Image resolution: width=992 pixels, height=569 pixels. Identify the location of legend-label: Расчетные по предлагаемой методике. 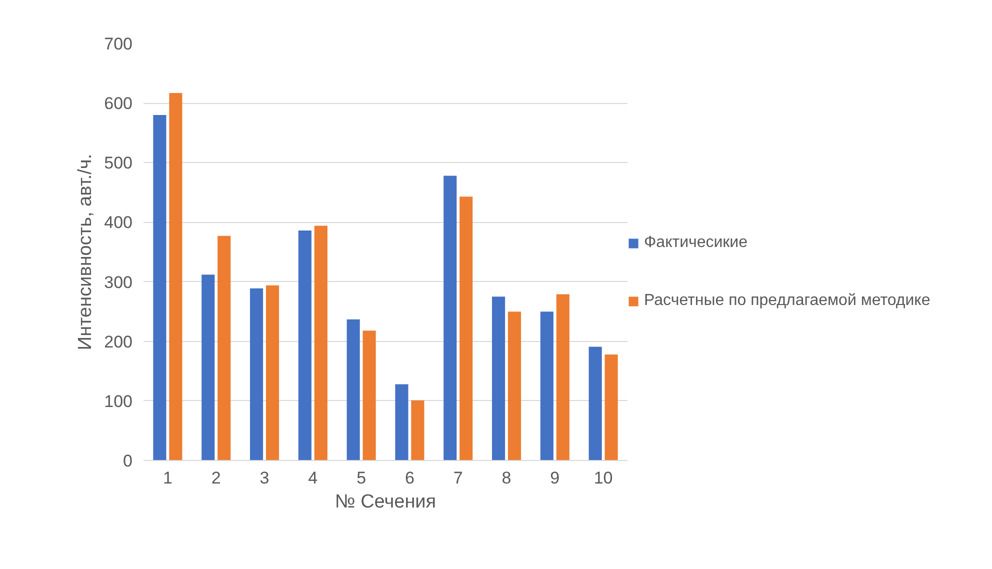
(787, 301).